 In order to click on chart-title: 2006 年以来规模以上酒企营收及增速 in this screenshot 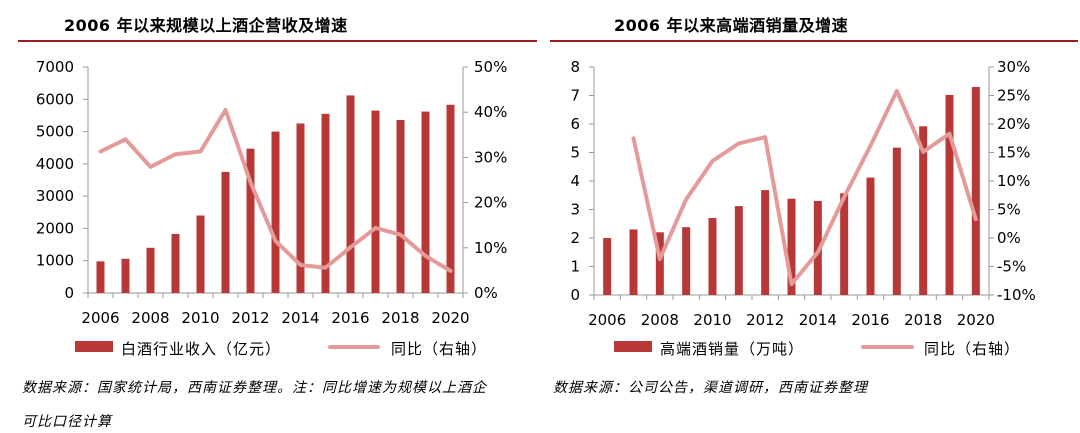, I will do `click(206, 25)`.